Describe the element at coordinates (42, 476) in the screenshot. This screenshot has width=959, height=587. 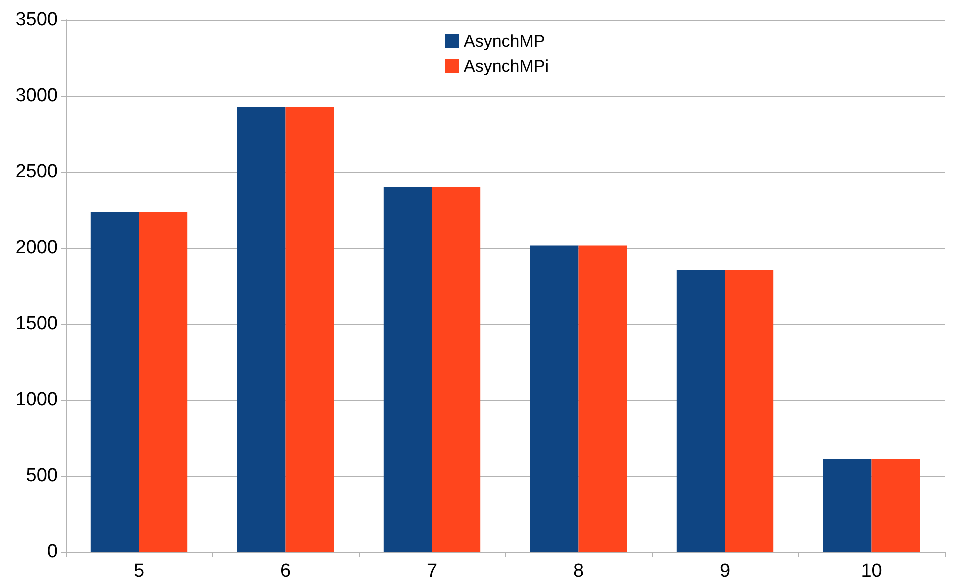
I see `y-tick-label: 500` at that location.